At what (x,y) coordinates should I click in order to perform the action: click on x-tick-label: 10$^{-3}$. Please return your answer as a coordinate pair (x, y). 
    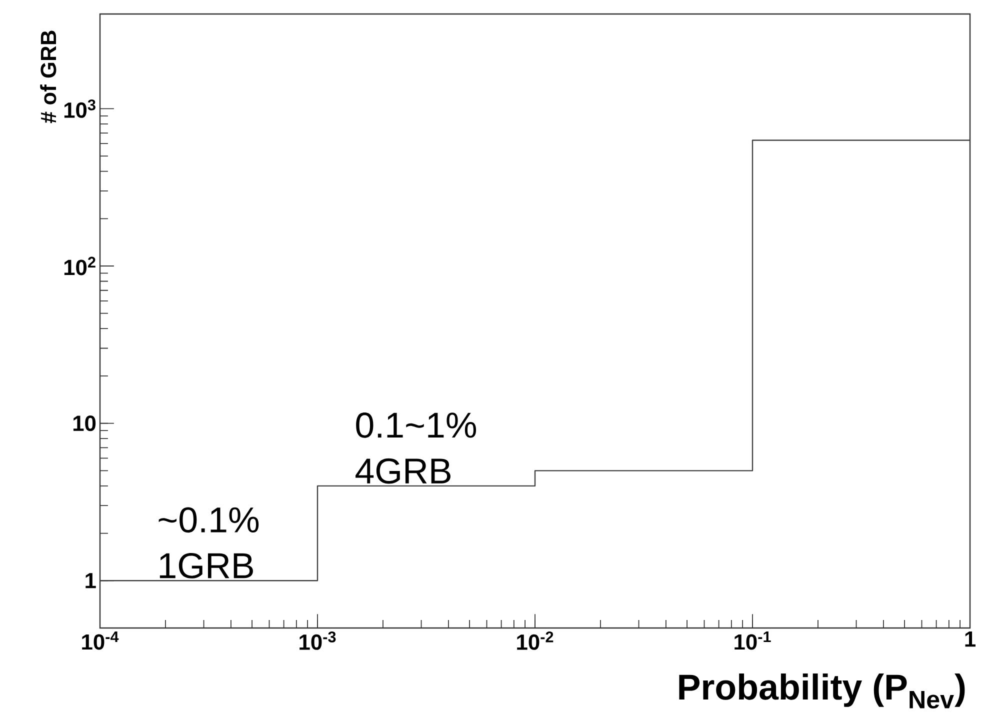
    Looking at the image, I should click on (318, 641).